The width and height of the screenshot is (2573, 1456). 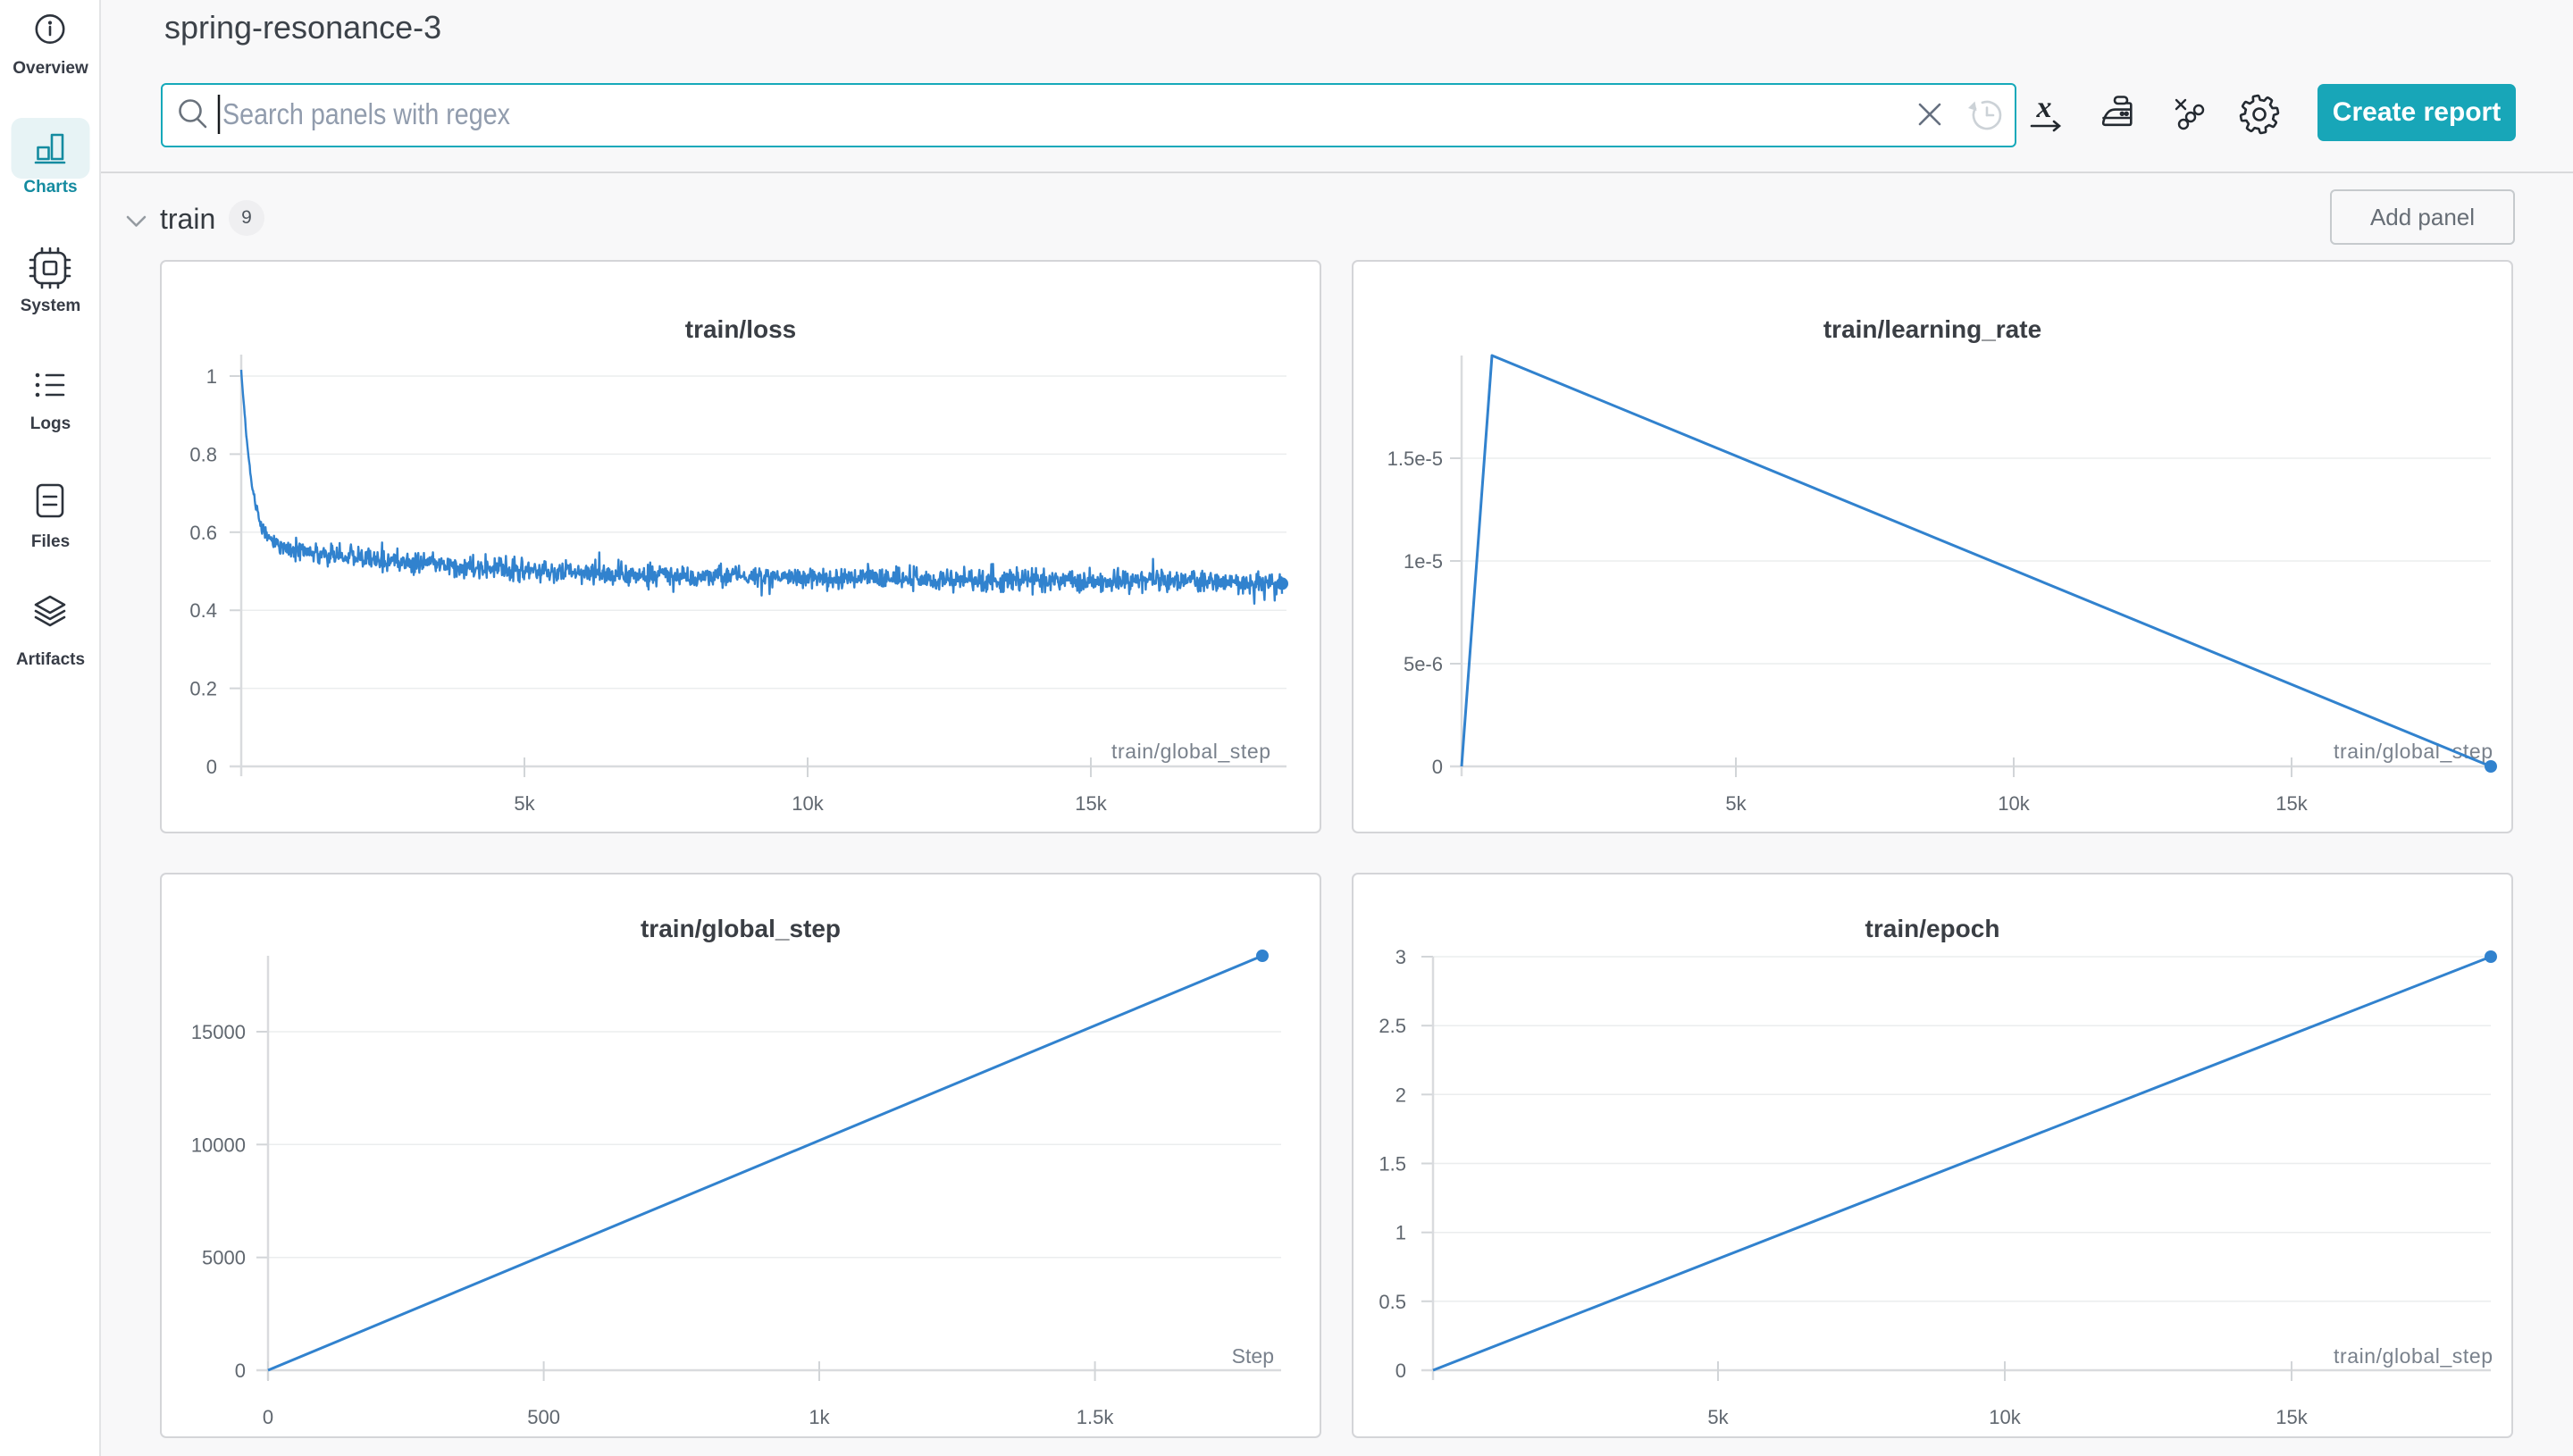 I want to click on svg-text: Search panels with regex, so click(x=366, y=113).